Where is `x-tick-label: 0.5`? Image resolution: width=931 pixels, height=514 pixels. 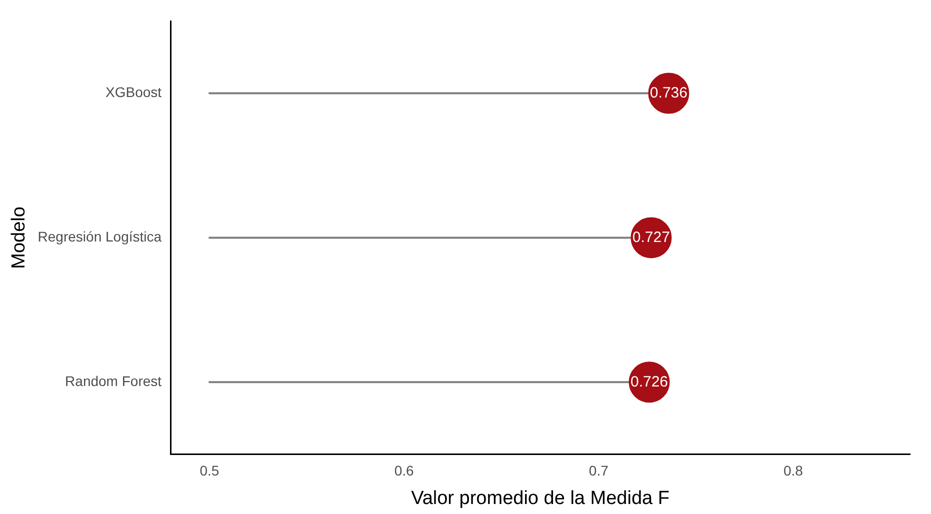
x-tick-label: 0.5 is located at coordinates (210, 470).